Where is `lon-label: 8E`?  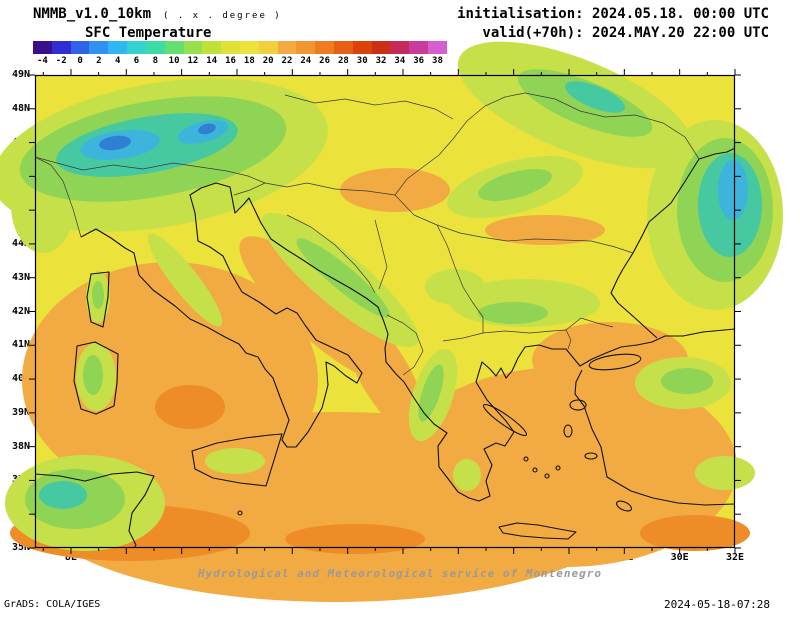 lon-label: 8E is located at coordinates (70, 557).